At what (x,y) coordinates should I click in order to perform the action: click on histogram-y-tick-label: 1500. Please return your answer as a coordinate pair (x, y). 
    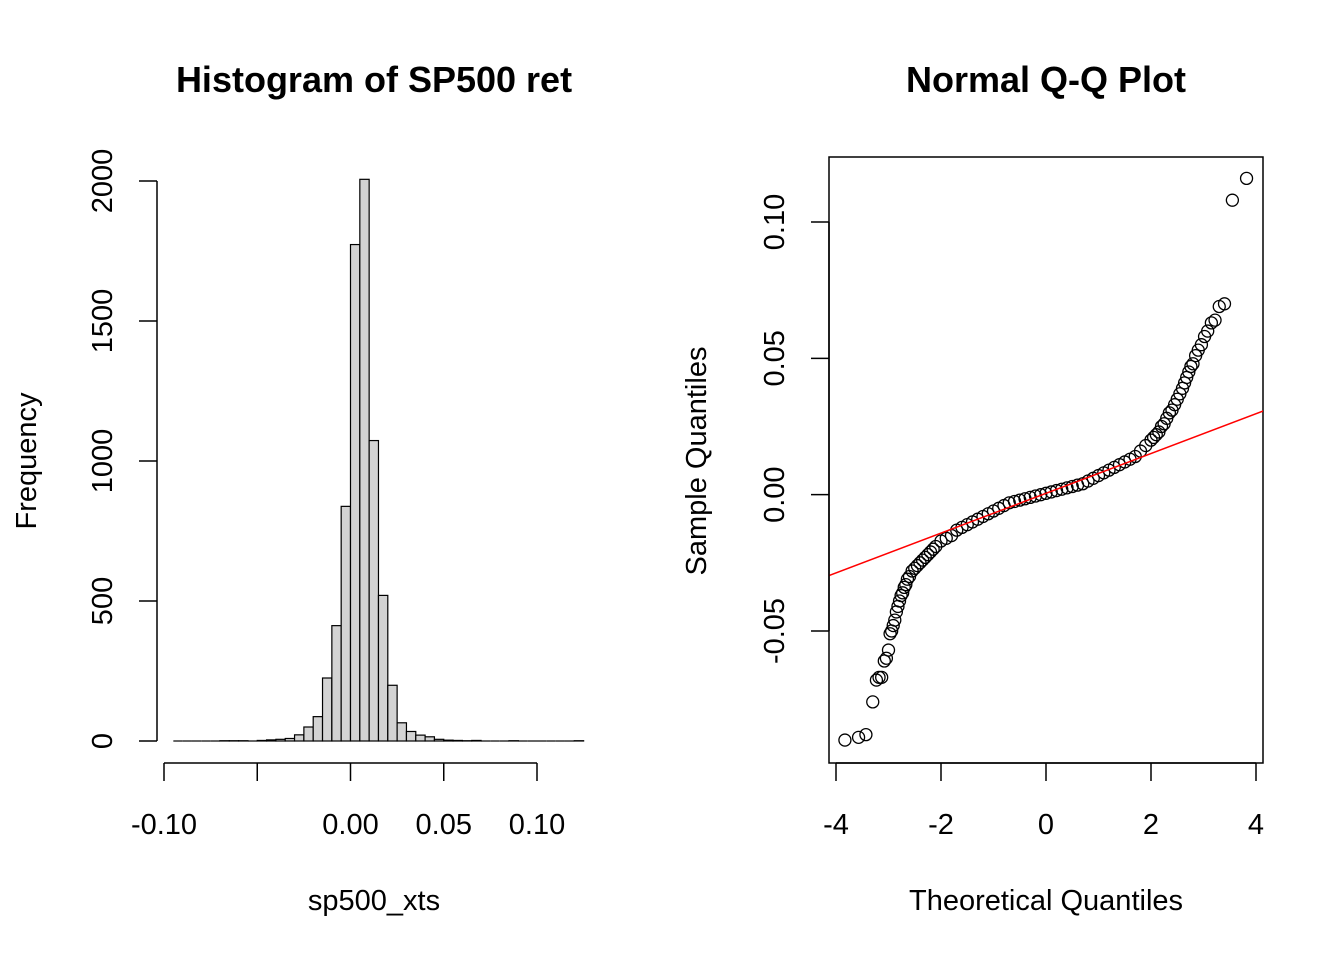
    Looking at the image, I should click on (103, 321).